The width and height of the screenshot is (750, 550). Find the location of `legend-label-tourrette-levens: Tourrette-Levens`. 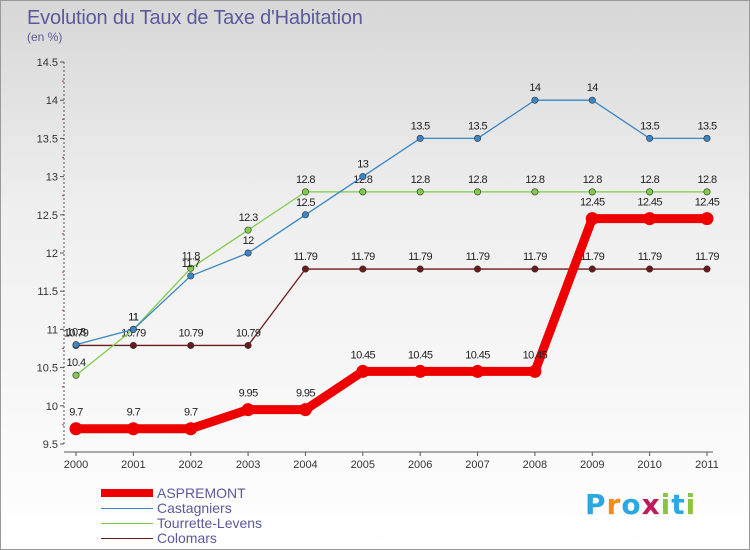

legend-label-tourrette-levens: Tourrette-Levens is located at coordinates (210, 523).